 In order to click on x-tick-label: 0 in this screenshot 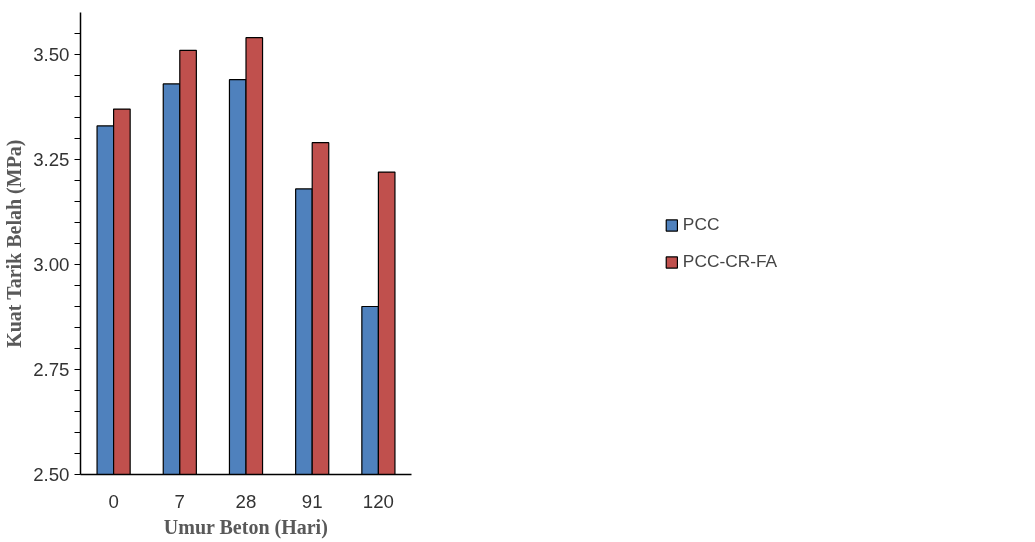, I will do `click(113, 501)`.